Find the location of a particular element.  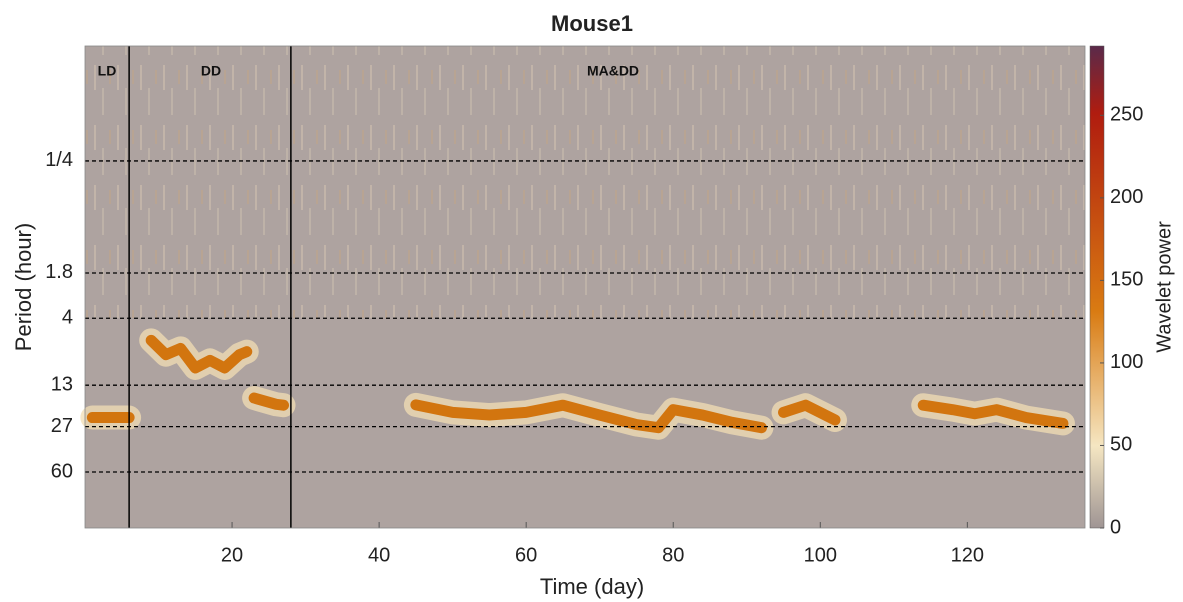

x-tick-label: 60 is located at coordinates (526, 555).